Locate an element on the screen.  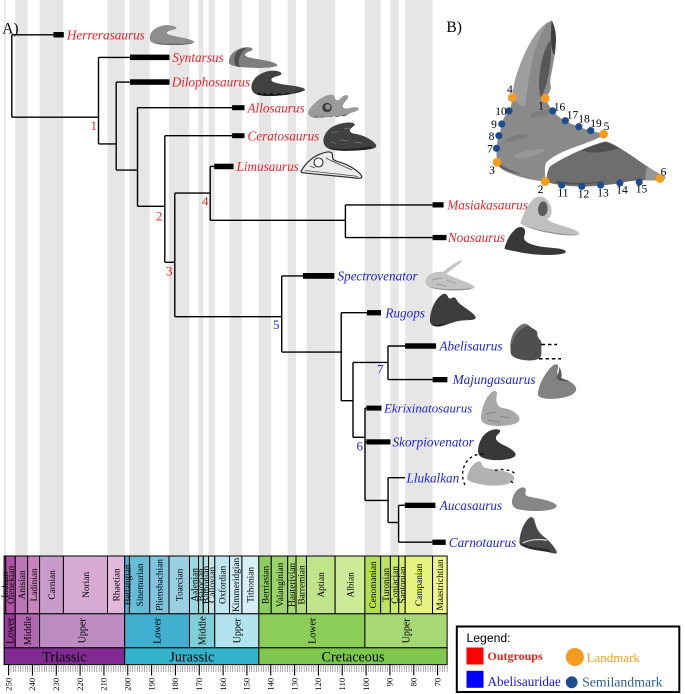
svg-text: Noasaurus is located at coordinates (476, 237).